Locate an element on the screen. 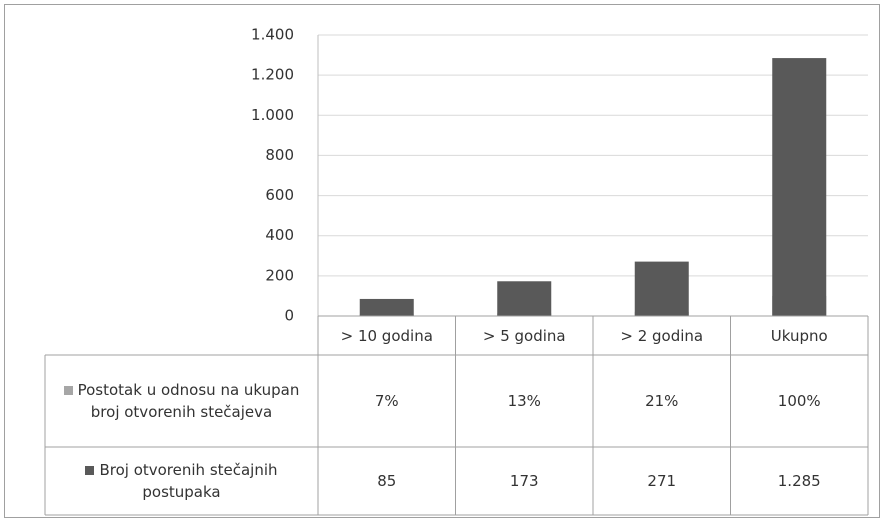 This screenshot has width=885, height=523. category-label: > 10 godina is located at coordinates (386, 335).